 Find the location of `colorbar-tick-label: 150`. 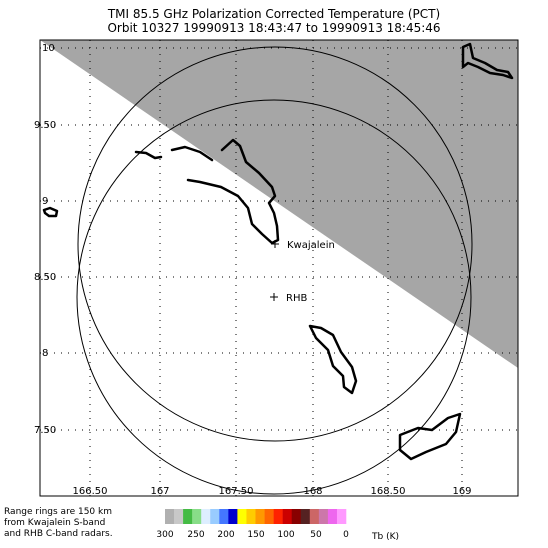

colorbar-tick-label: 150 is located at coordinates (255, 535).